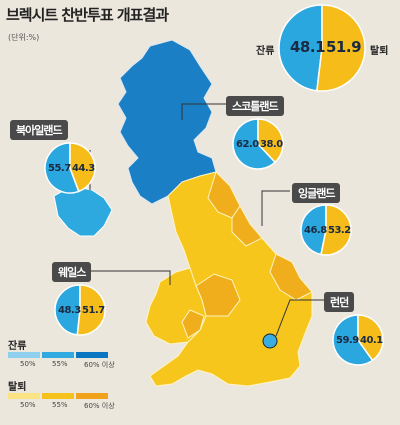 The width and height of the screenshot is (400, 425). I want to click on england-leave-value: 53.2, so click(339, 230).